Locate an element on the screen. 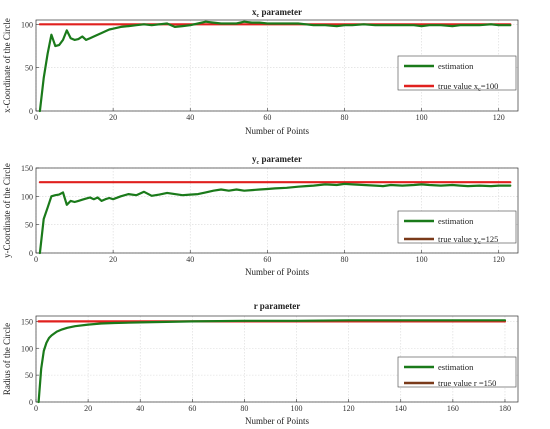 The image size is (550, 429). legend: estimation true value r =150 is located at coordinates (457, 372).